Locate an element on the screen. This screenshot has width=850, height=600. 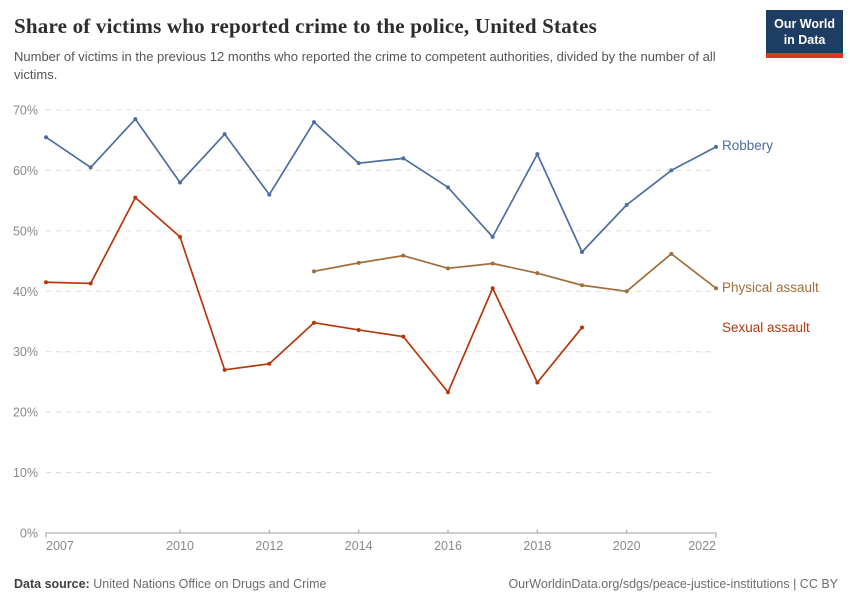
owid-logo: Our World in Data is located at coordinates (804, 34).